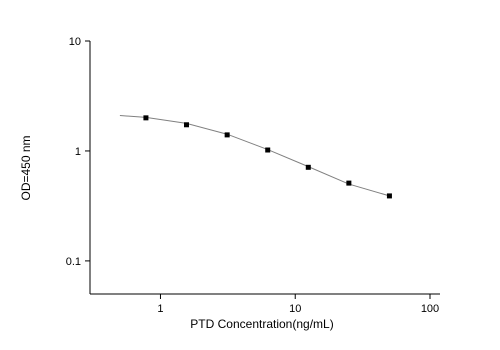  What do you see at coordinates (261, 324) in the screenshot?
I see `x-axis-label: PTD Concentration(ng/mL)` at bounding box center [261, 324].